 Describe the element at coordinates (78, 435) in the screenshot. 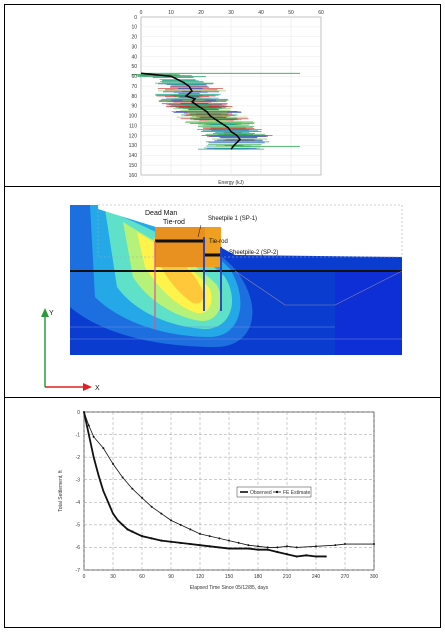

I see `y-tick-label: -1` at that location.